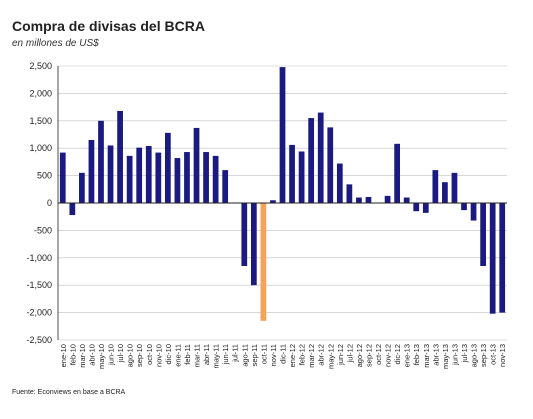  Describe the element at coordinates (416, 354) in the screenshot. I see `x-tick-label: feb-13` at that location.